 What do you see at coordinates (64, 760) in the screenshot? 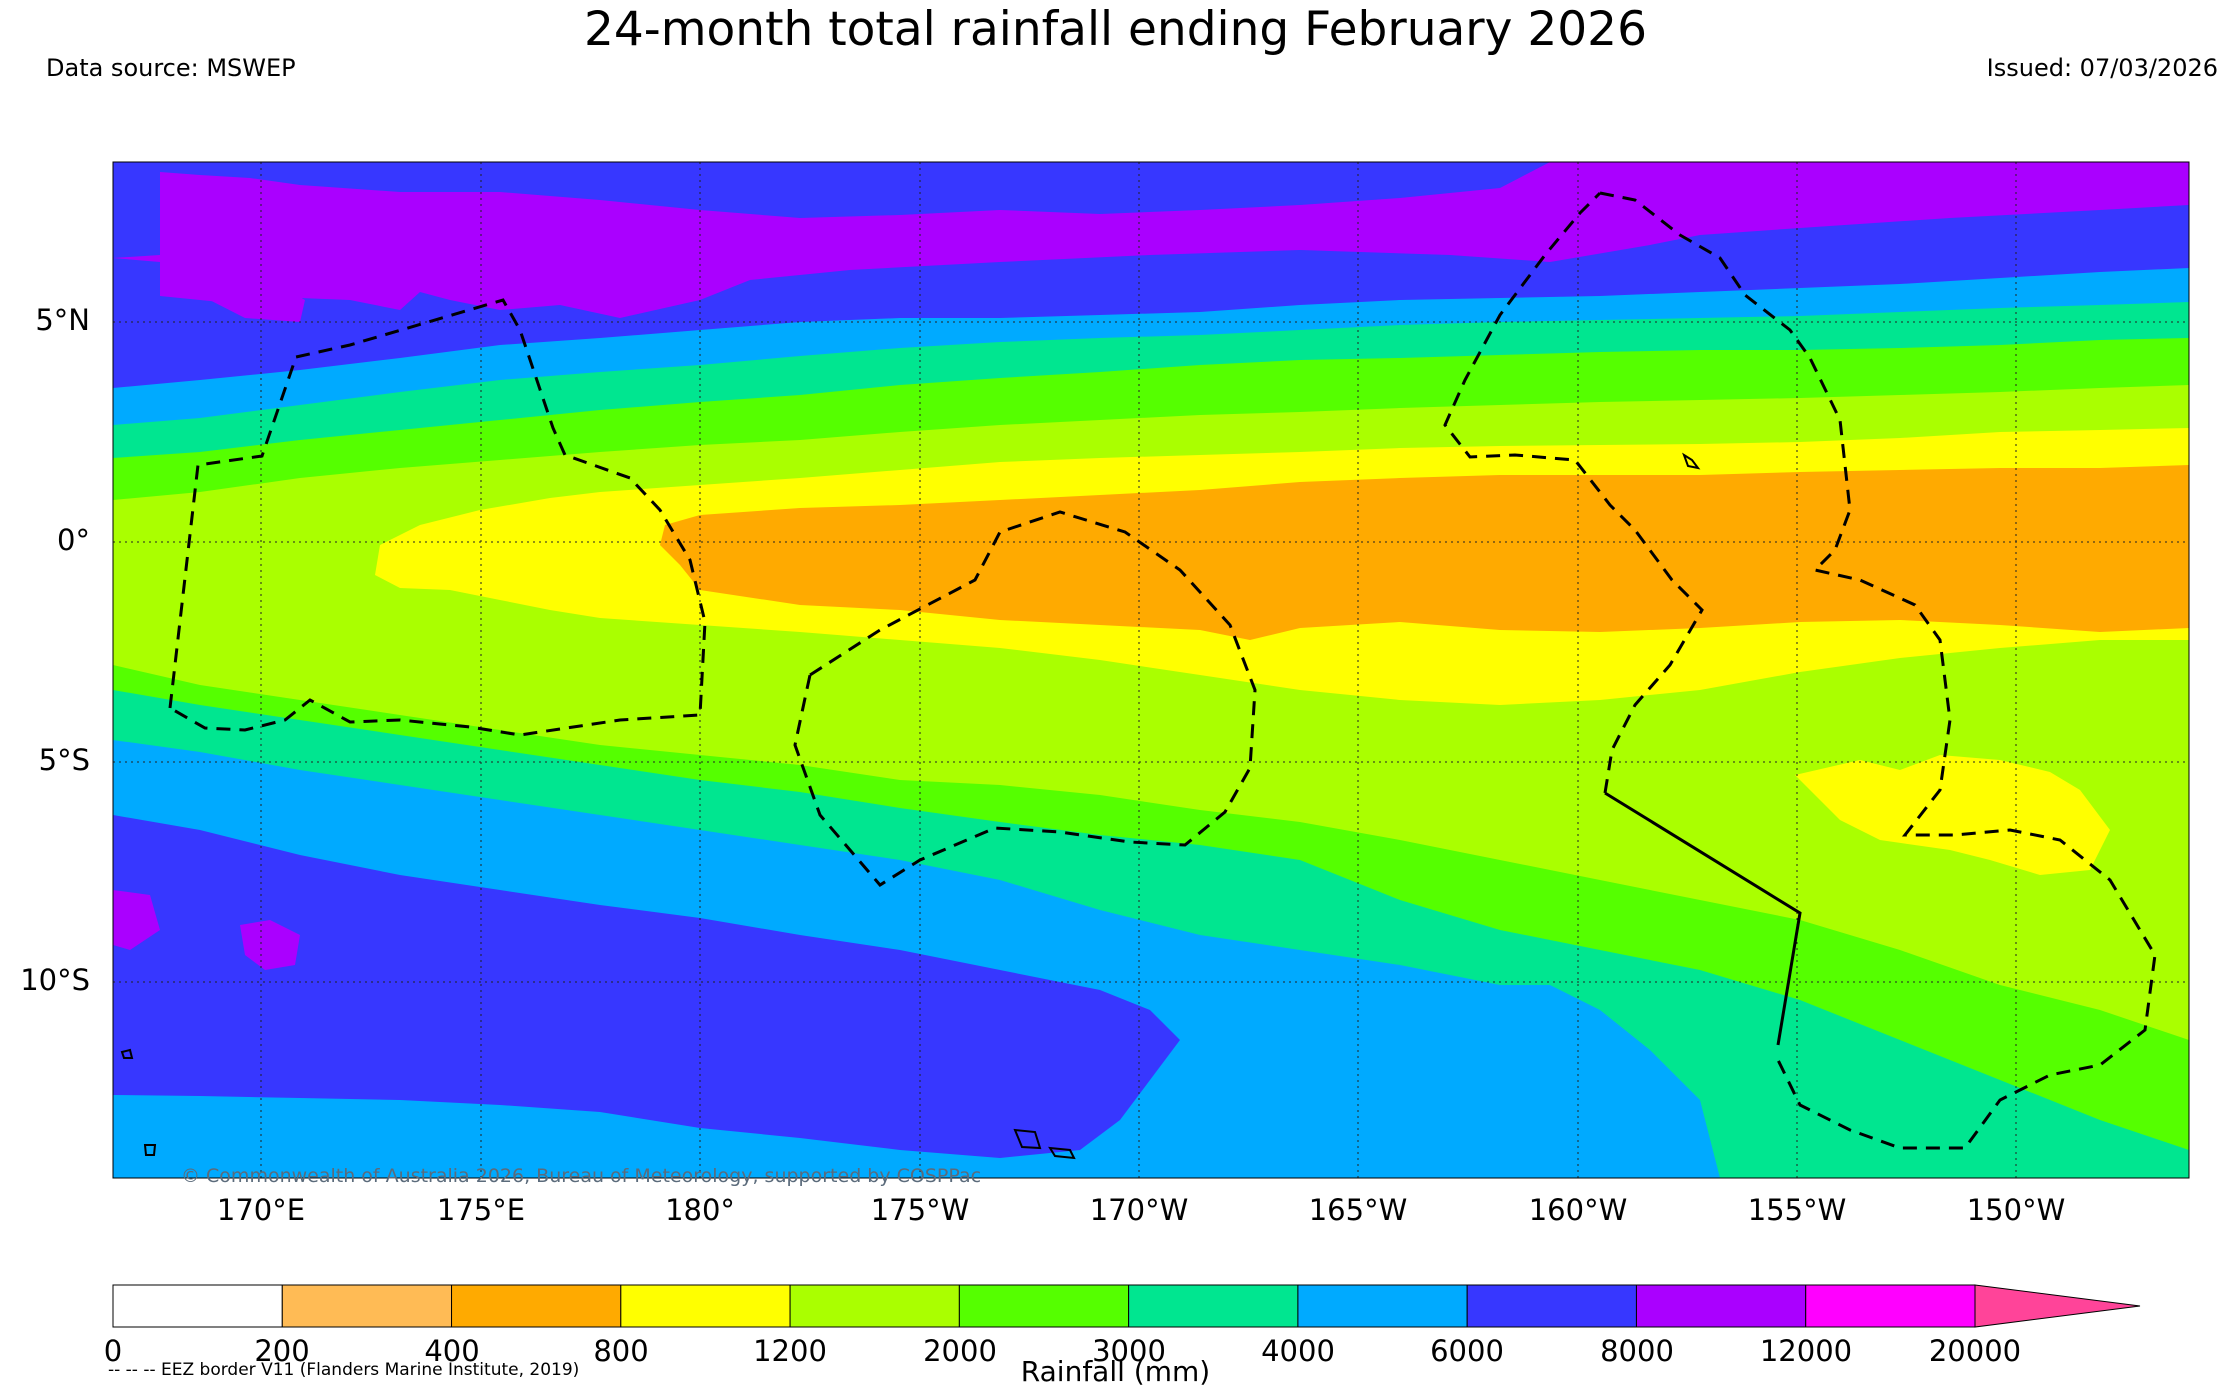
I see `lat-label-5s: 5°S` at bounding box center [64, 760].